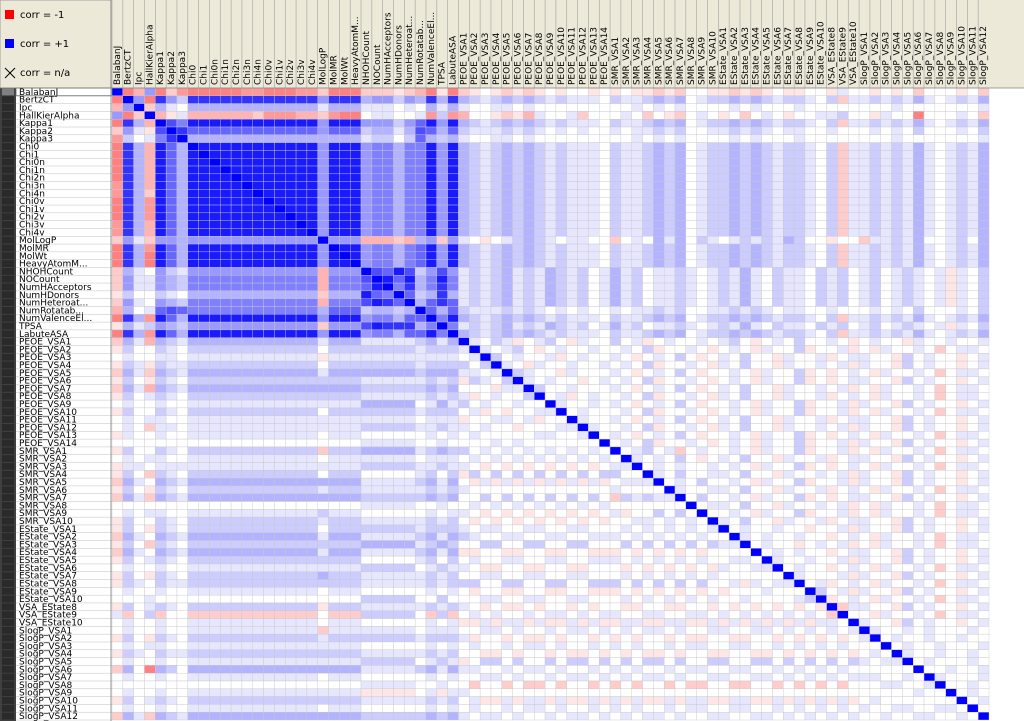  What do you see at coordinates (32, 218) in the screenshot?
I see `row-header: Chi2v` at bounding box center [32, 218].